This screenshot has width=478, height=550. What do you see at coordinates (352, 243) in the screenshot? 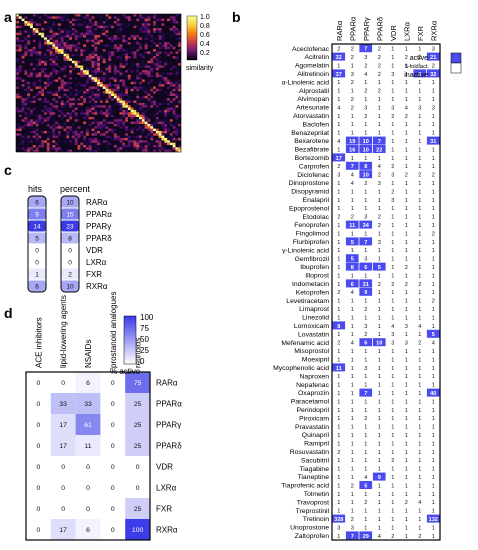
I see `fold-activation-value: 5` at bounding box center [352, 243].